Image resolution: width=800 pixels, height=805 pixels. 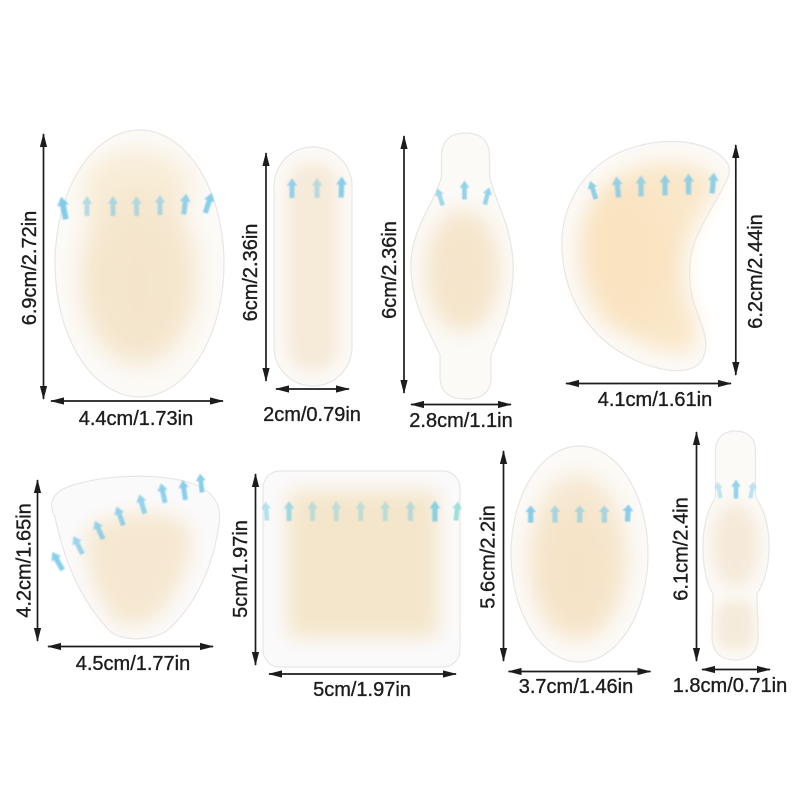 What do you see at coordinates (756, 271) in the screenshot?
I see `svg-text: 6.2cm/2.44in` at bounding box center [756, 271].